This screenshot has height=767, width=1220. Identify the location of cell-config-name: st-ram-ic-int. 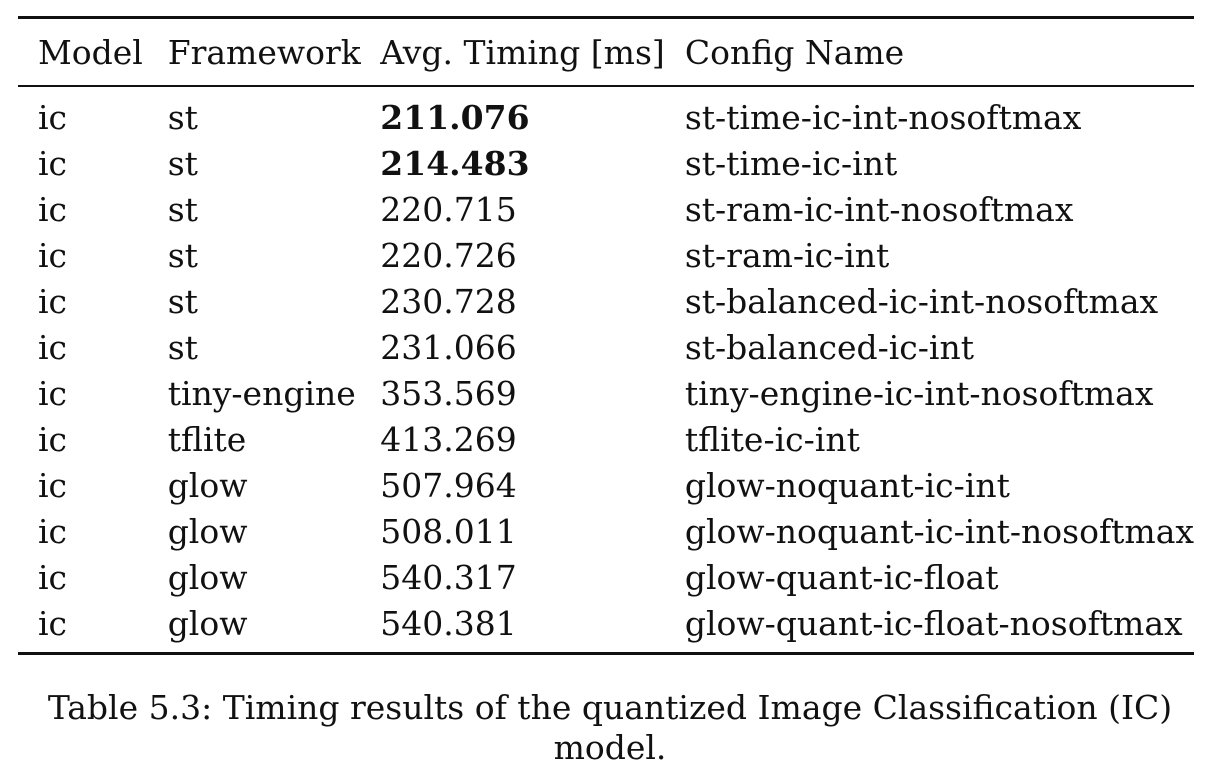
(787, 255).